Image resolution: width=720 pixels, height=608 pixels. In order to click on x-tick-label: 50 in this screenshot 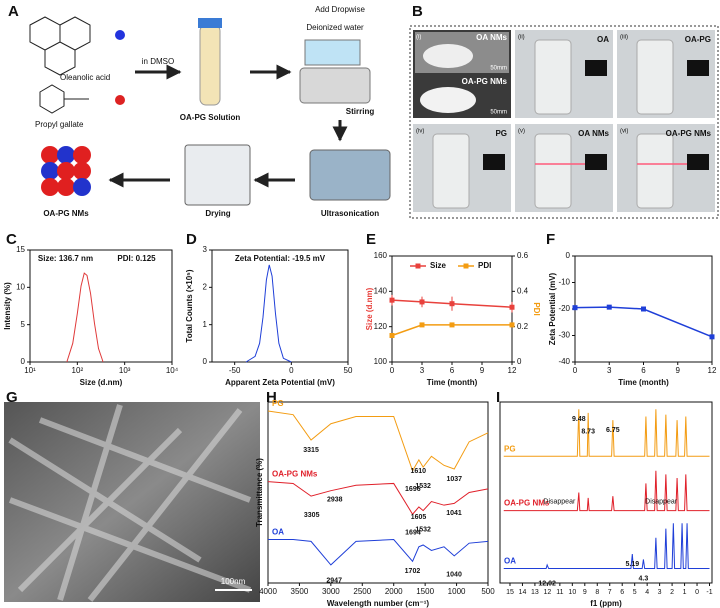, I will do `click(348, 370)`.